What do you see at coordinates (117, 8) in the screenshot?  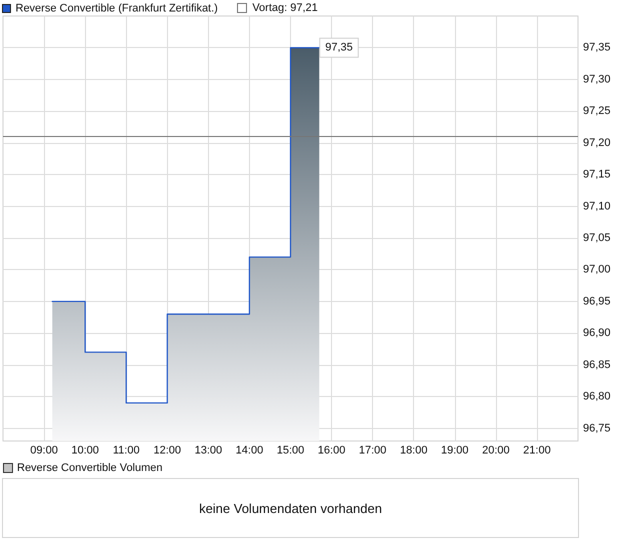 I see `legend-label: Reverse Convertible (Frankfurt Zertifikat.)` at bounding box center [117, 8].